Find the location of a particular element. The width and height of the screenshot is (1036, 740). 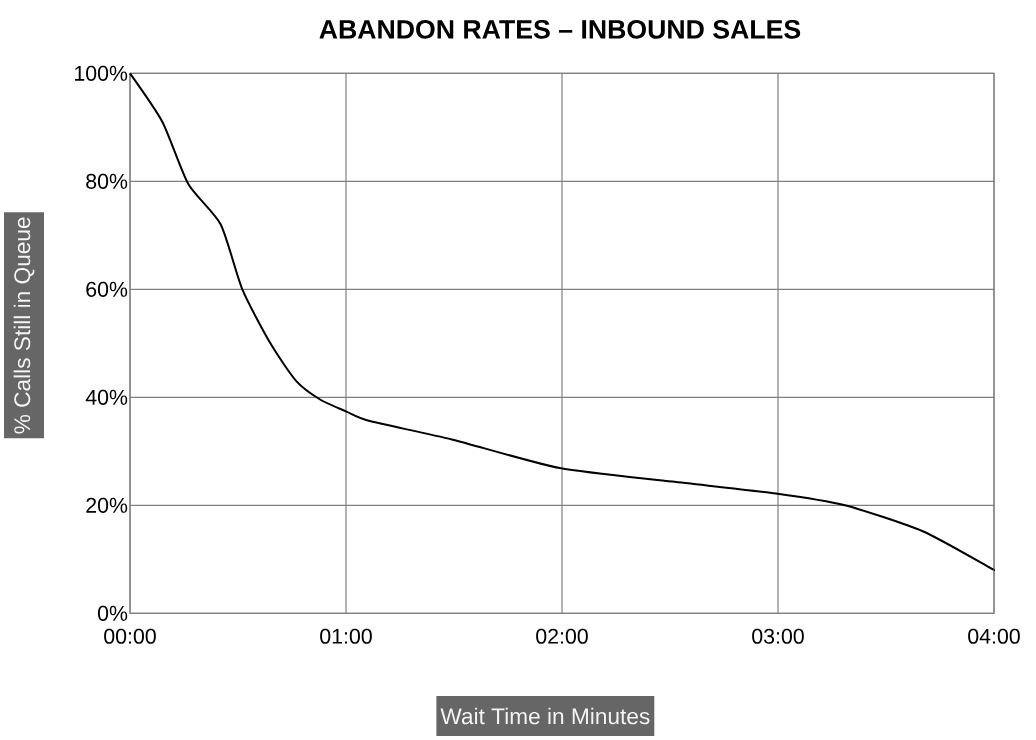

x-tick-label: 02:00 is located at coordinates (562, 636).